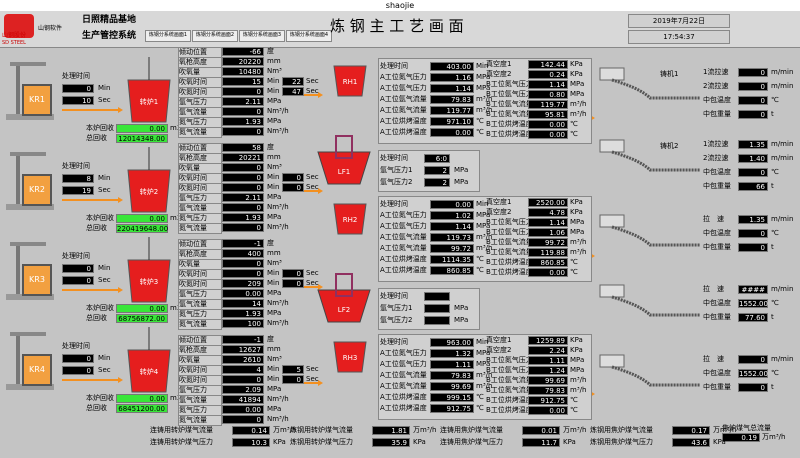 This screenshot has width=800, height=458. Describe the element at coordinates (181, 430) in the screenshot. I see `label: 连铸用转炉煤气流量` at that location.